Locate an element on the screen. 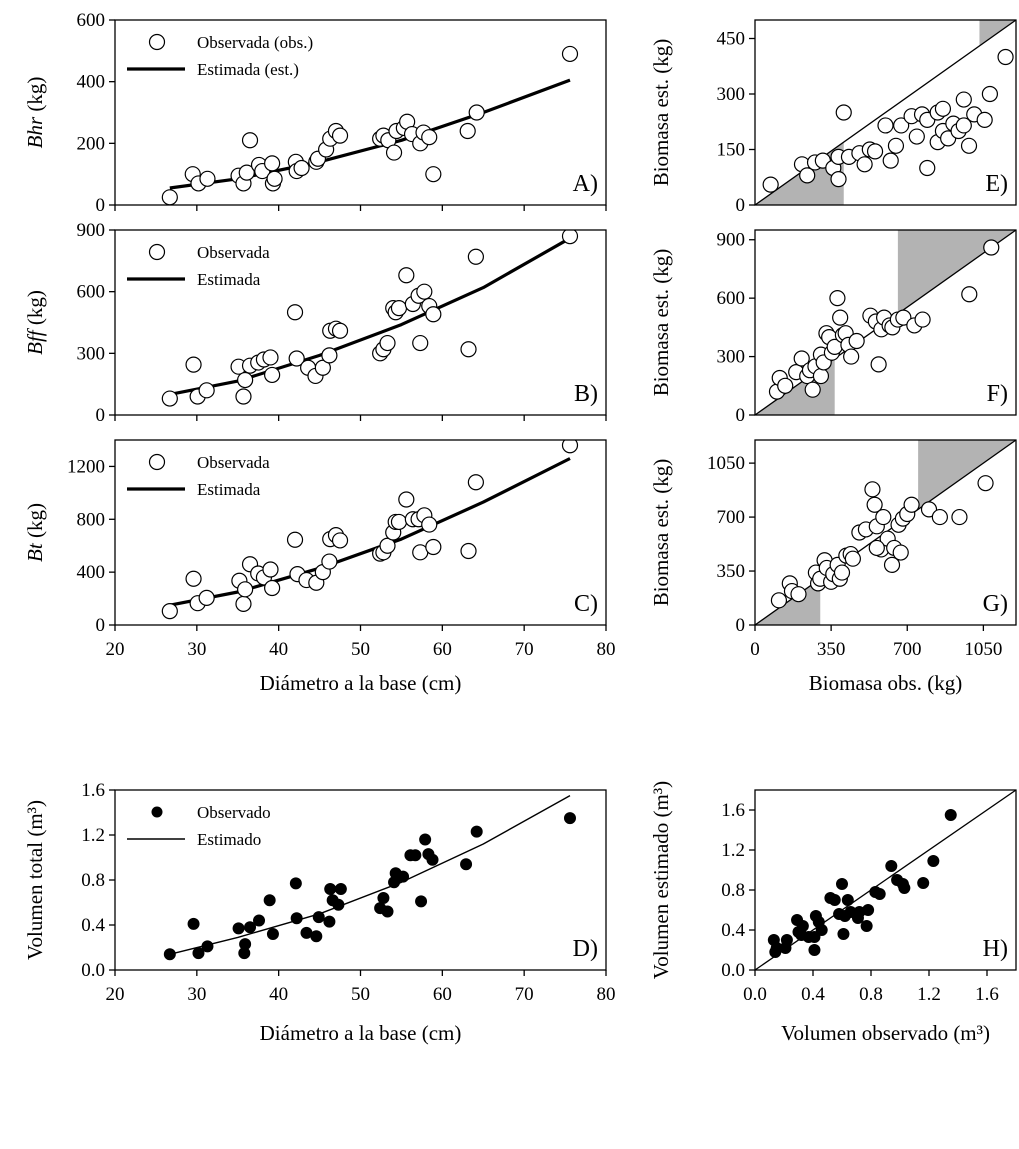 The width and height of the screenshot is (1019, 1149). x-tick-label: 20 is located at coordinates (115, 649).